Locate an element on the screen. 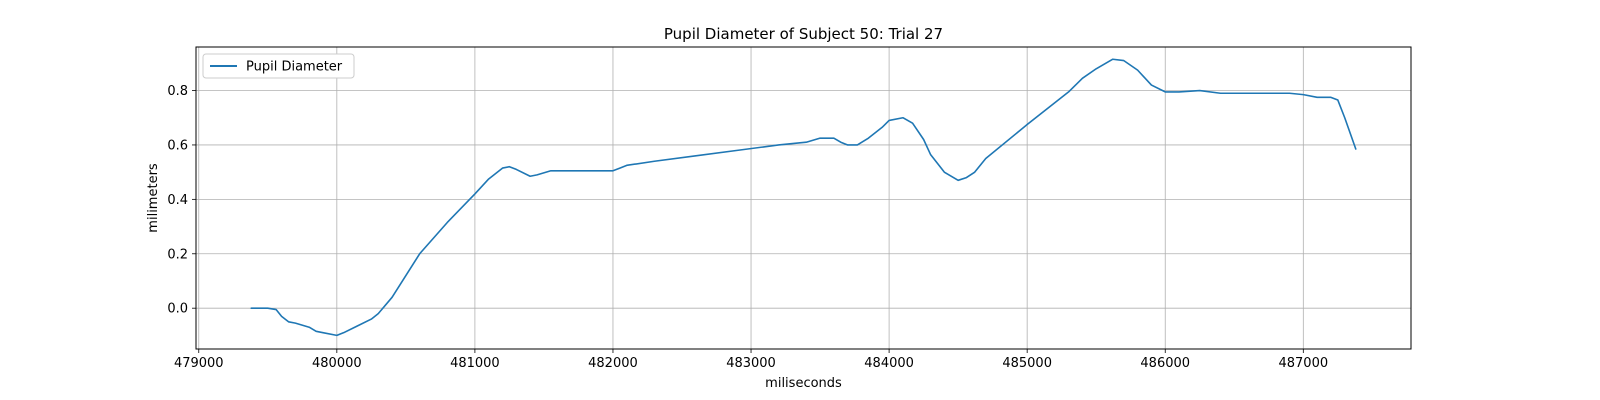 The width and height of the screenshot is (1600, 400). y-tick-label: 0.8 is located at coordinates (177, 91).